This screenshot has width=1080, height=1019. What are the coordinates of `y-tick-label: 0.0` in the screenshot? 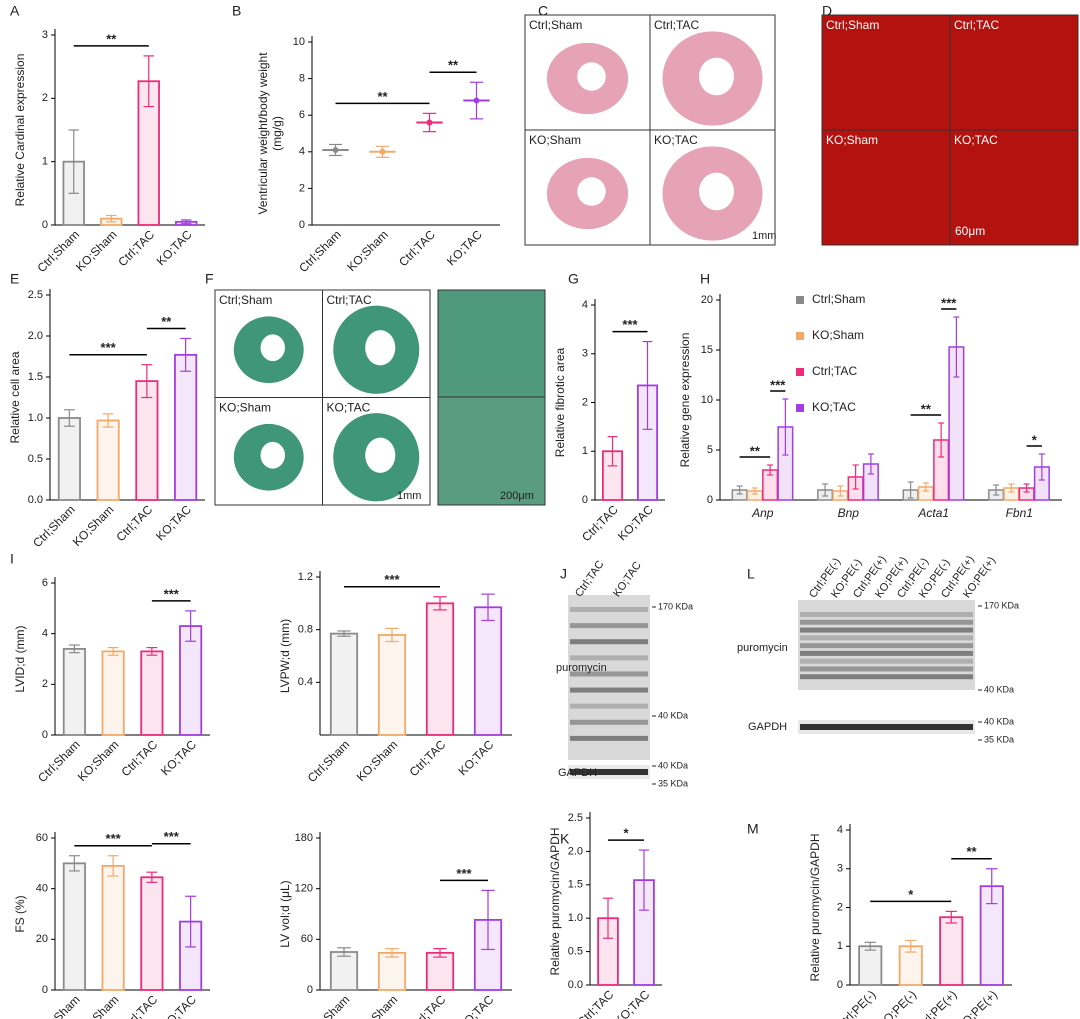 It's located at (575, 985).